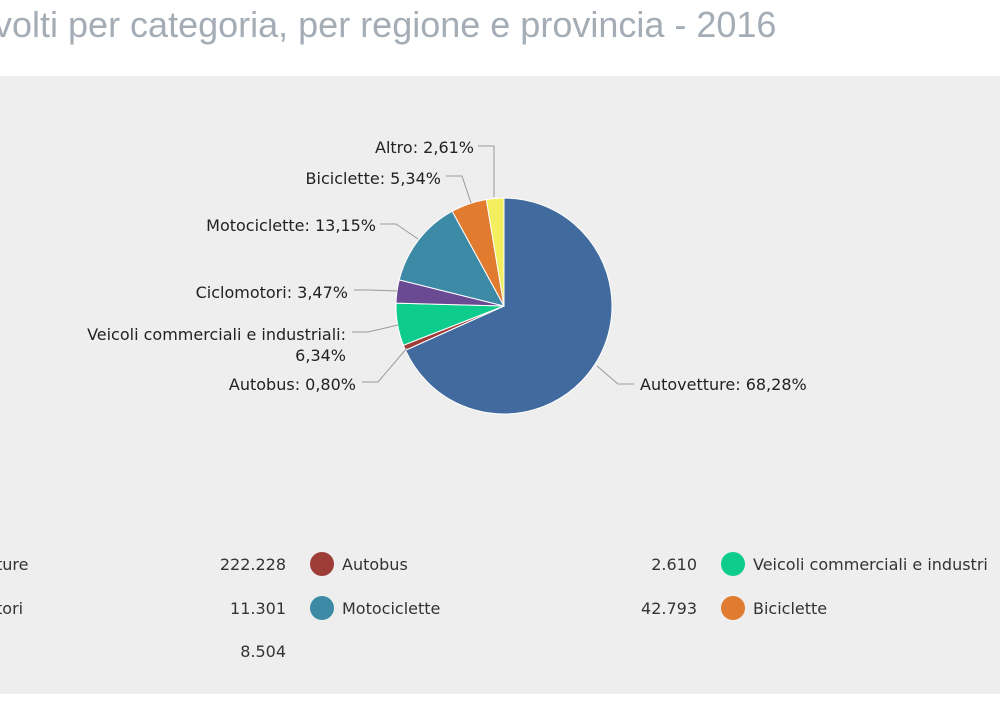 Image resolution: width=1000 pixels, height=705 pixels. I want to click on label-connectors, so click(493, 265).